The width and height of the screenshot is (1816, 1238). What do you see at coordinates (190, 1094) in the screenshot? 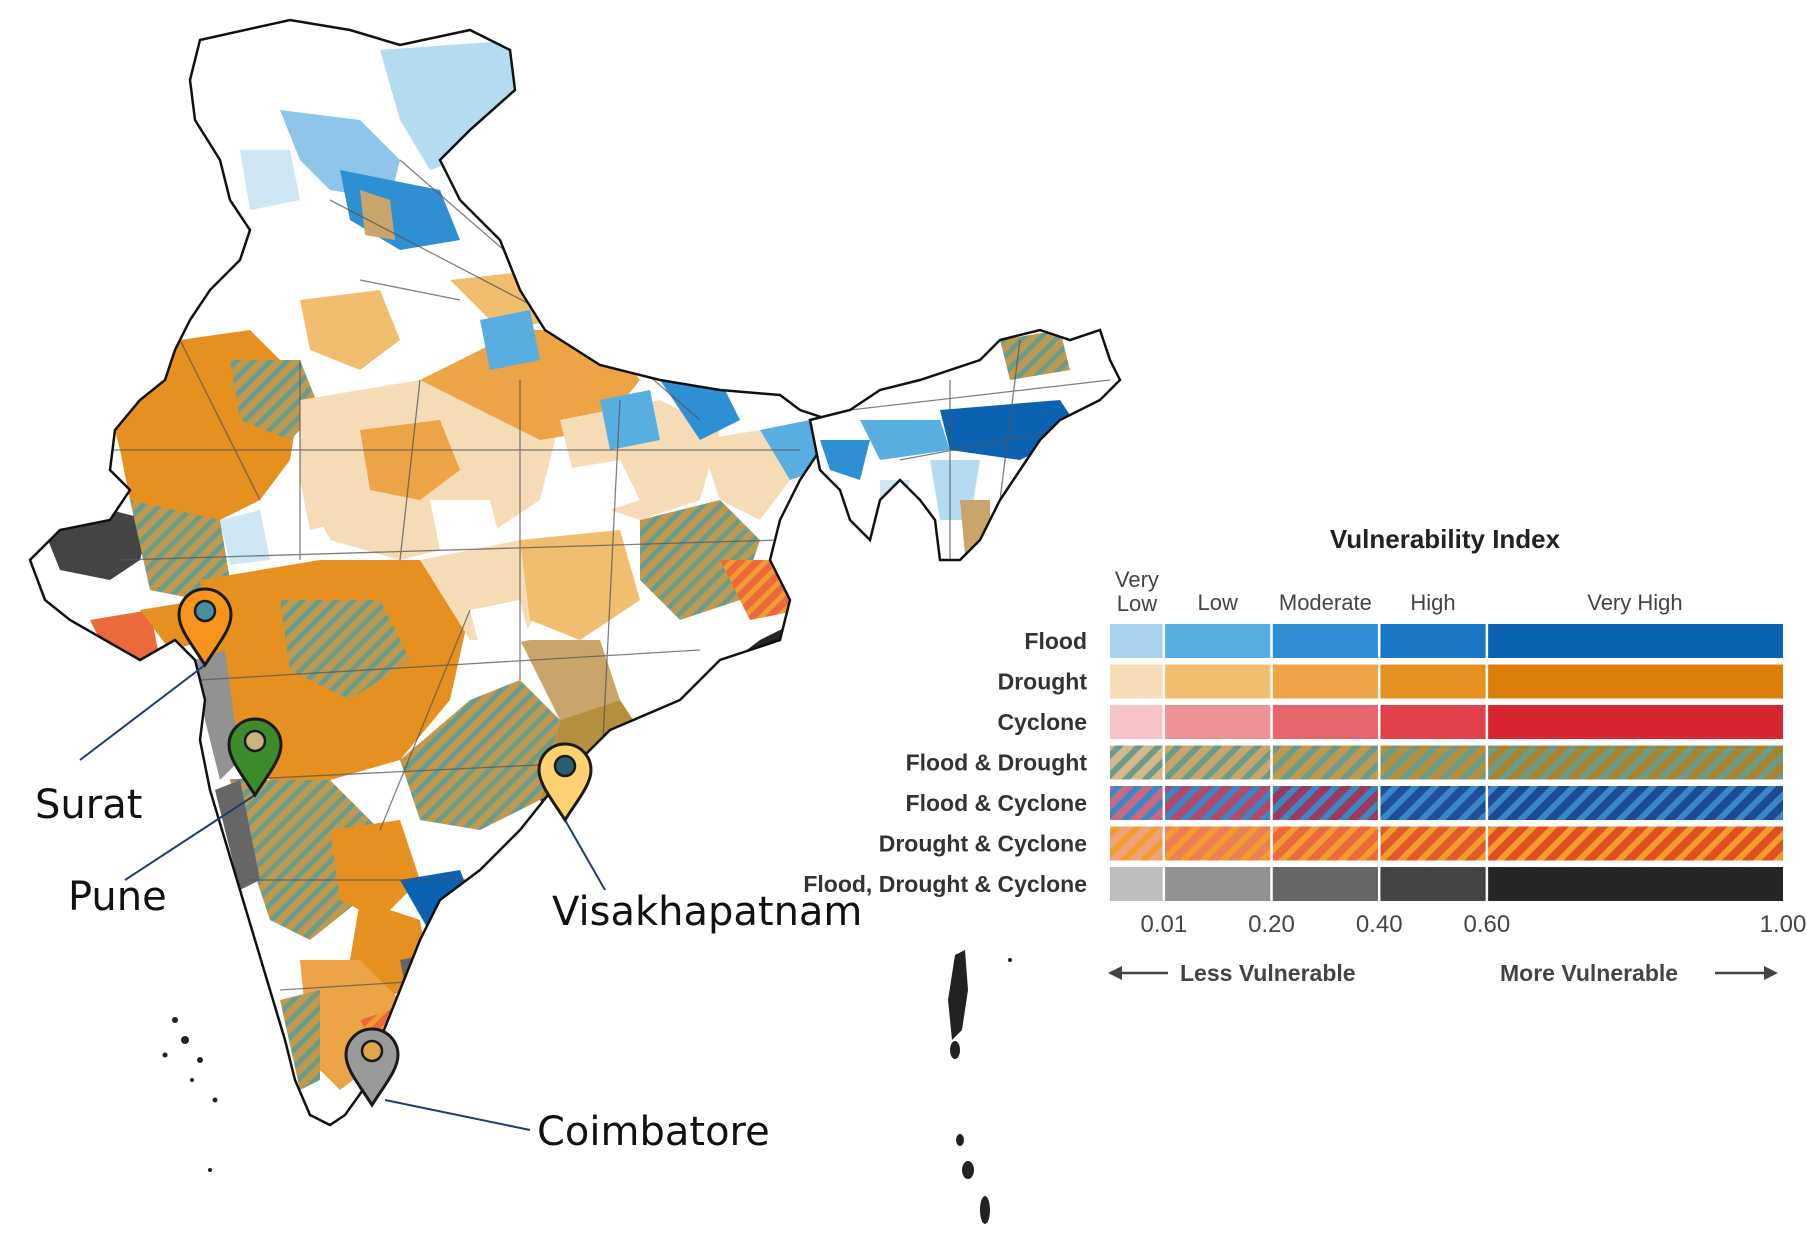
I see `lakshadweep-islands` at bounding box center [190, 1094].